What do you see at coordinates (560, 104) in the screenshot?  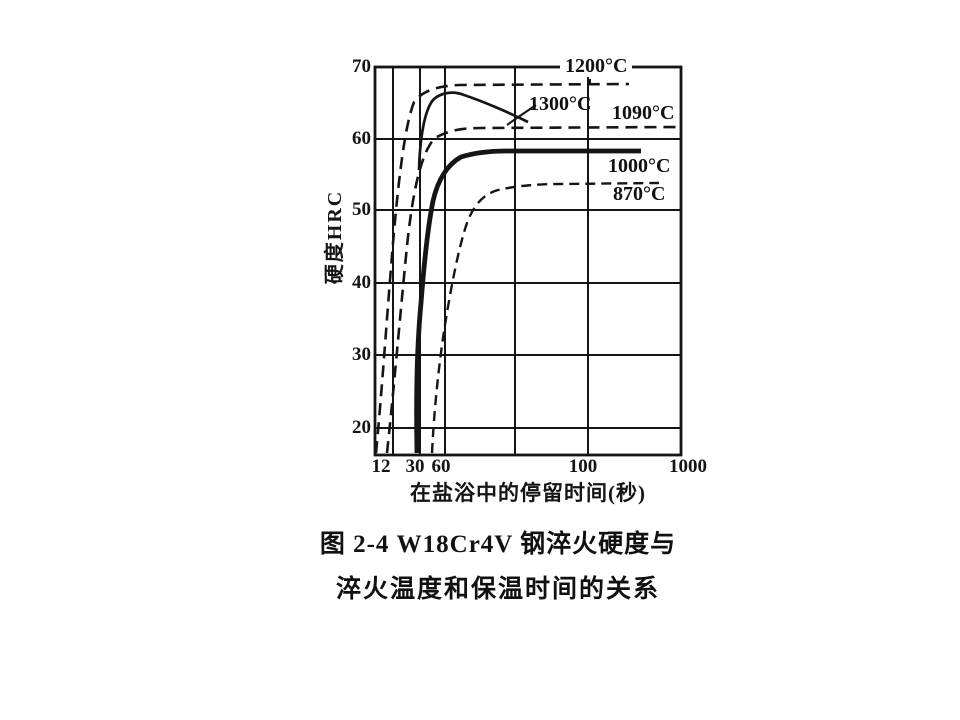 I see `curve-label-1300c: 1300°C` at bounding box center [560, 104].